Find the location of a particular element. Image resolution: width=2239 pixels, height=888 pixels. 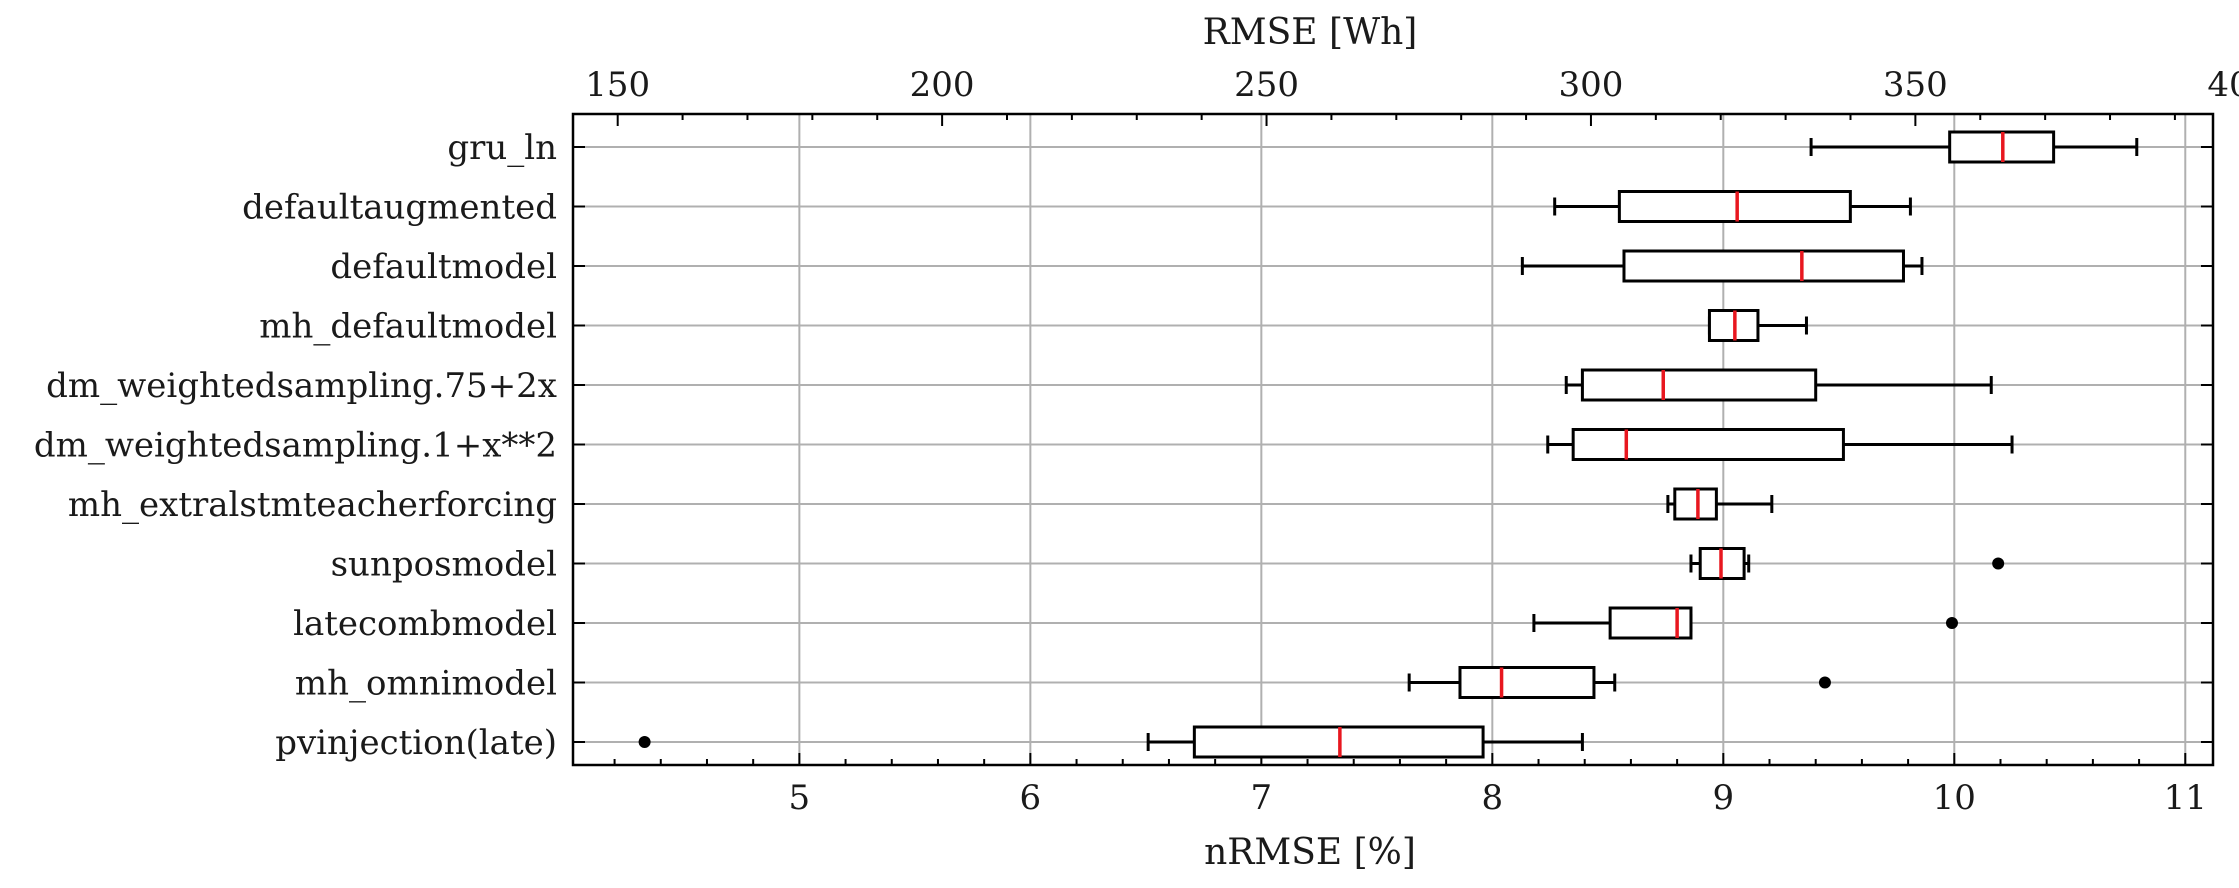

category-label: dm_weightedsampling.75+2x is located at coordinates (301, 386).